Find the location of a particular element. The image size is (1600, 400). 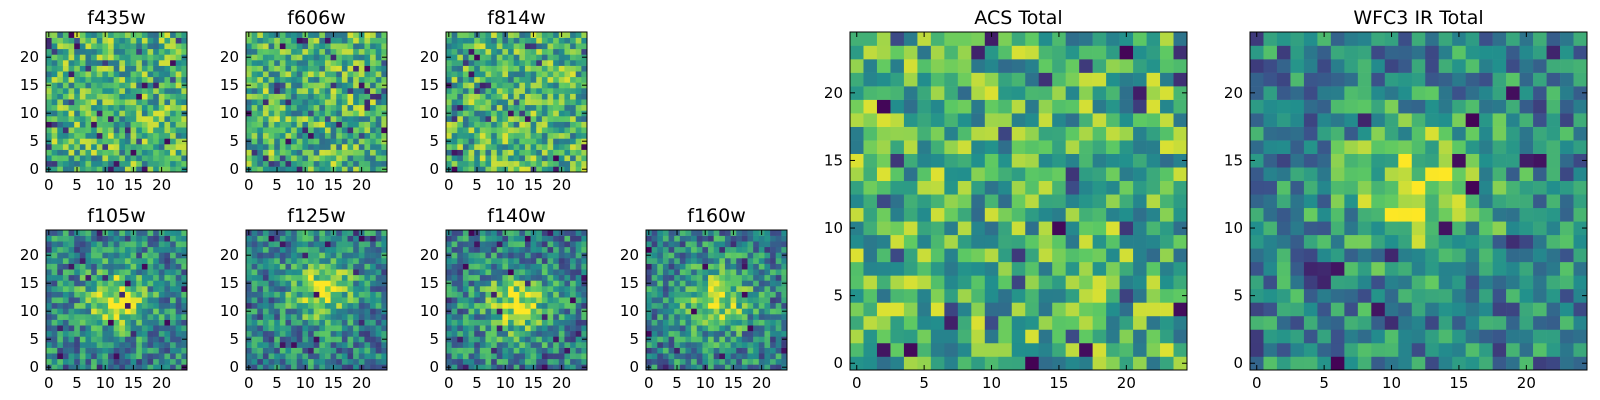

axes-frame is located at coordinates (716, 300).